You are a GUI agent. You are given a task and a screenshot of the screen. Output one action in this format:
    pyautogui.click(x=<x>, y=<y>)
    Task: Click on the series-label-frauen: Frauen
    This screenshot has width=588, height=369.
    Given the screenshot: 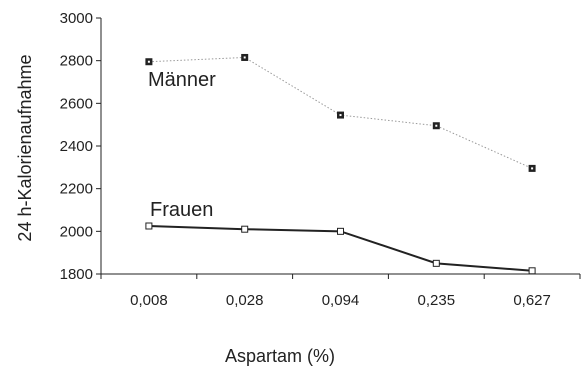 What is the action you would take?
    pyautogui.click(x=181, y=210)
    